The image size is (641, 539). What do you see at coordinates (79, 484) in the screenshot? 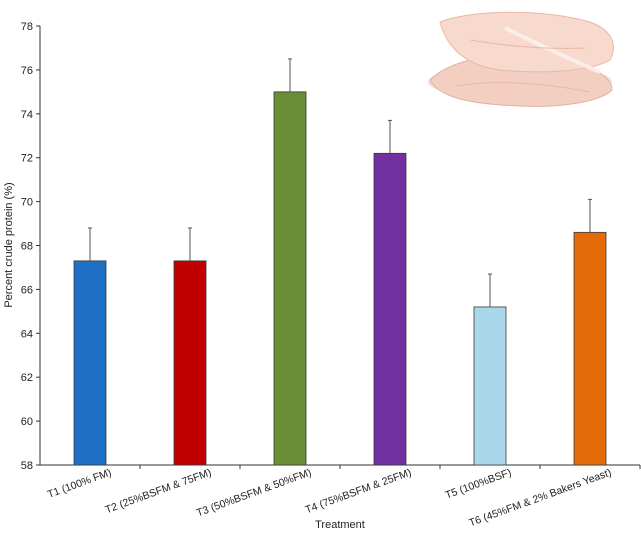
I see `category-label: T1 (100% FM)` at bounding box center [79, 484].